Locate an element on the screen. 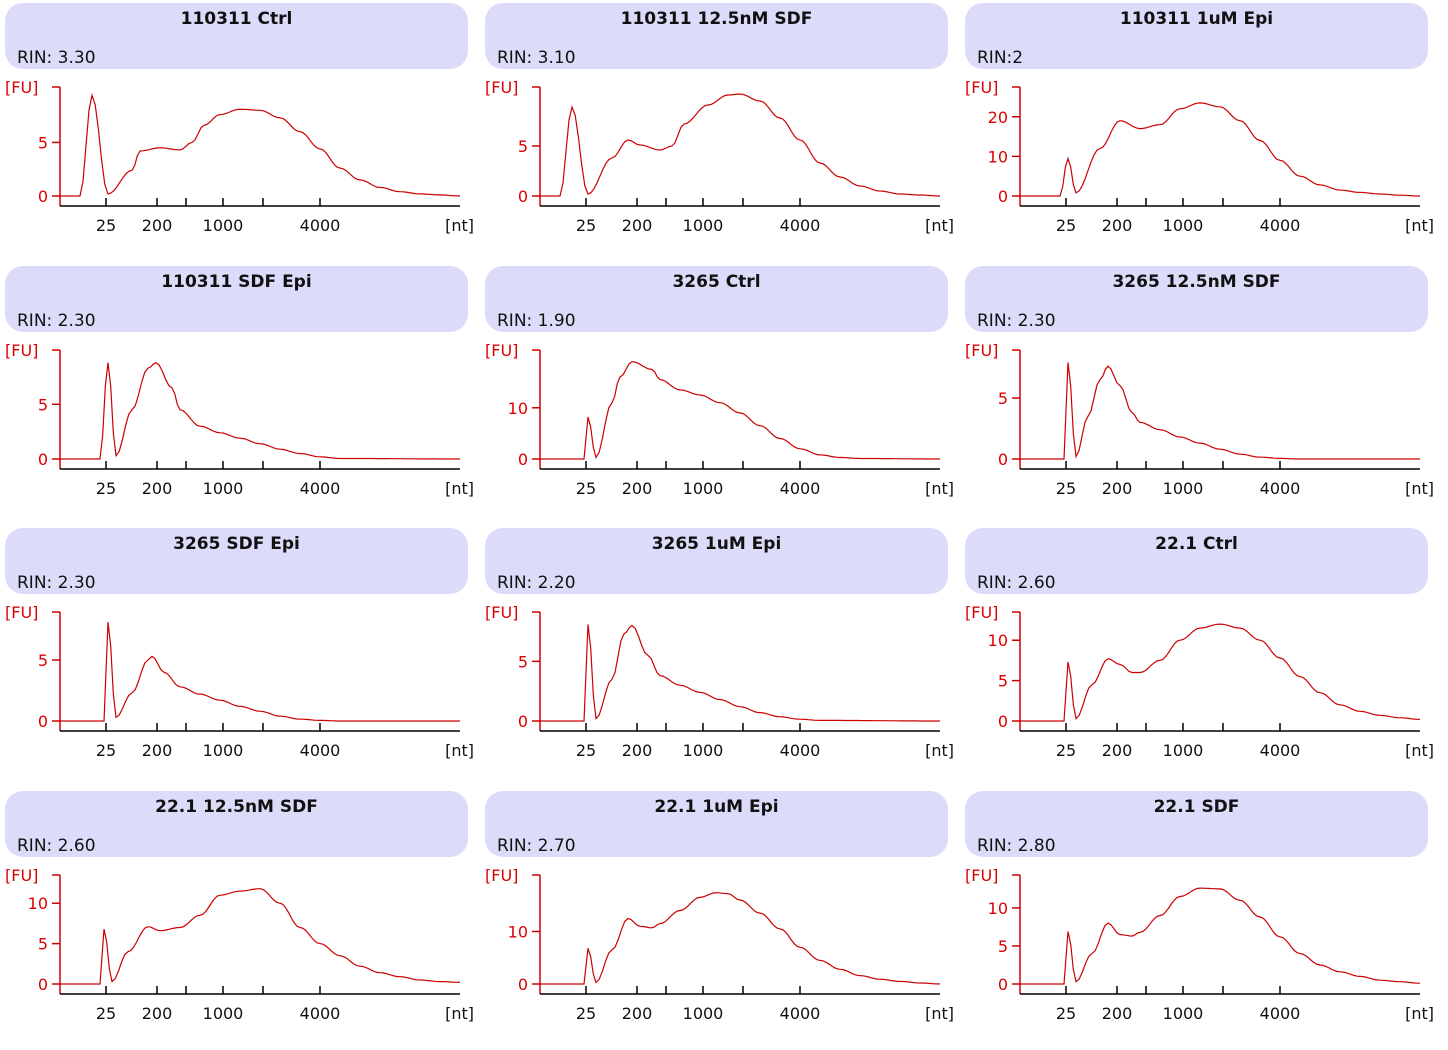 The width and height of the screenshot is (1448, 1050). chart-plot: [FU] 0 10 25 200 1000 4000 [nt] is located at coordinates (719, 419).